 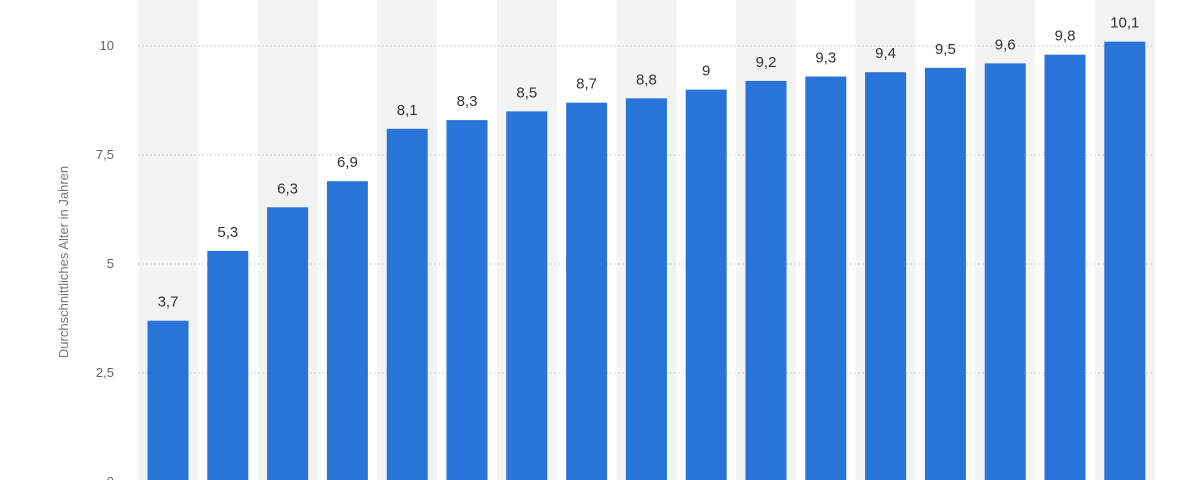 What do you see at coordinates (347, 162) in the screenshot?
I see `data-label: 6,9` at bounding box center [347, 162].